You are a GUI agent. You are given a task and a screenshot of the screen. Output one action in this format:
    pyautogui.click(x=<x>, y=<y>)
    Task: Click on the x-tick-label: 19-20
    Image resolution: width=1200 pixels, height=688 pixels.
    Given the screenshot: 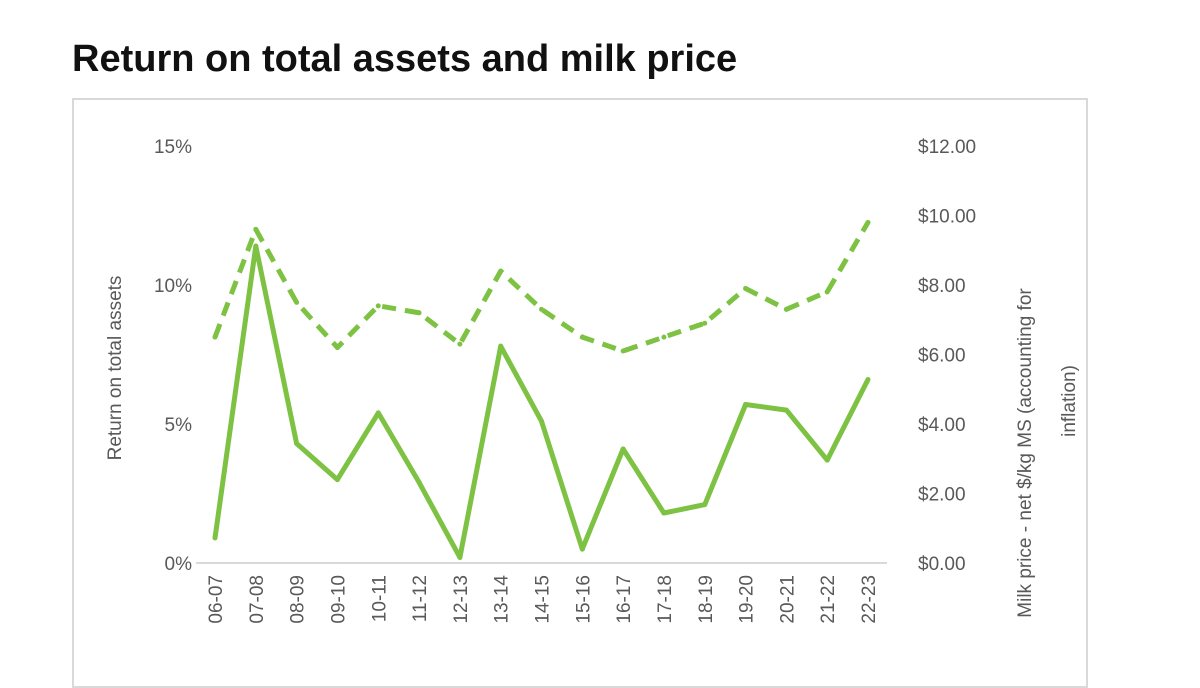 What is the action you would take?
    pyautogui.click(x=747, y=599)
    